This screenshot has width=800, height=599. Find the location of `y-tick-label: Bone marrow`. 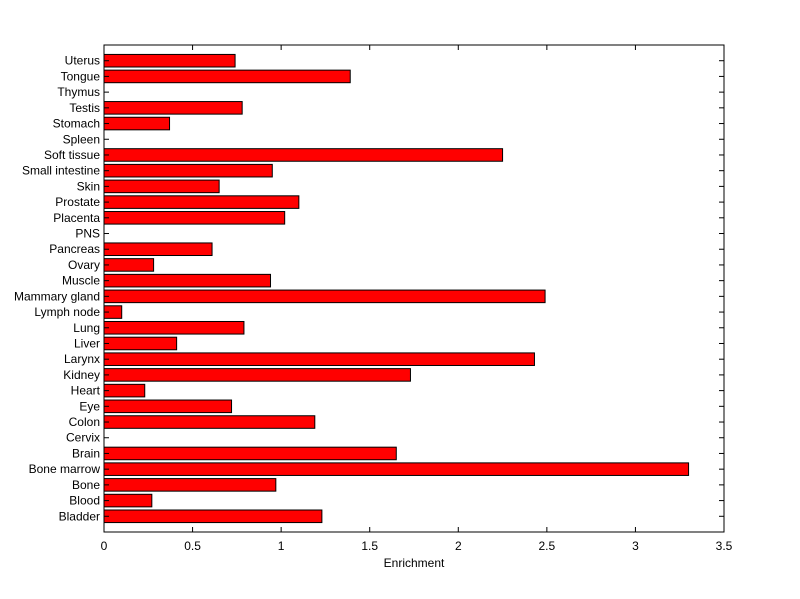

y-tick-label: Bone marrow is located at coordinates (65, 469).